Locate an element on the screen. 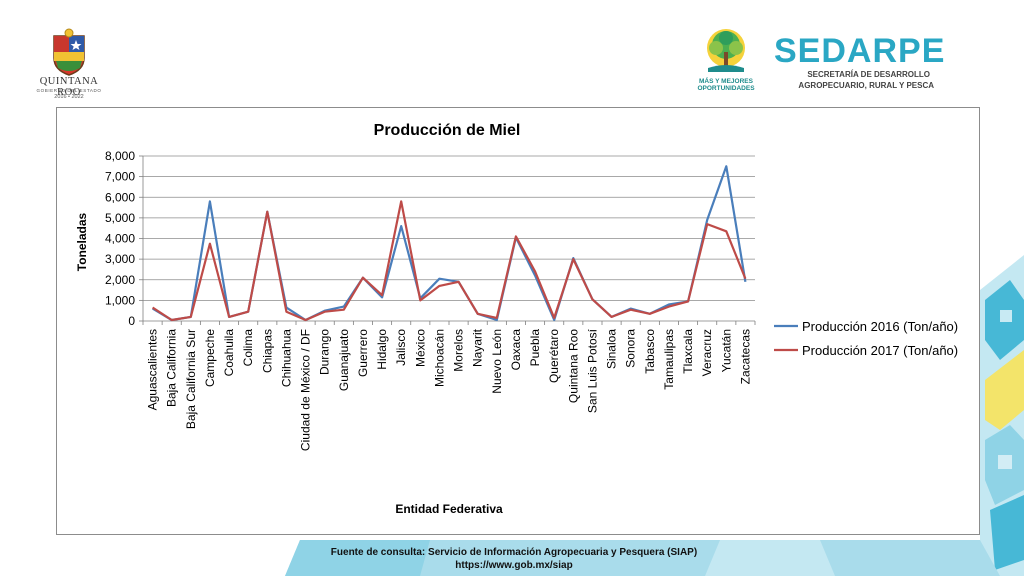 The image size is (1024, 576). x-axis-label: Entidad Federativa is located at coordinates (449, 509).